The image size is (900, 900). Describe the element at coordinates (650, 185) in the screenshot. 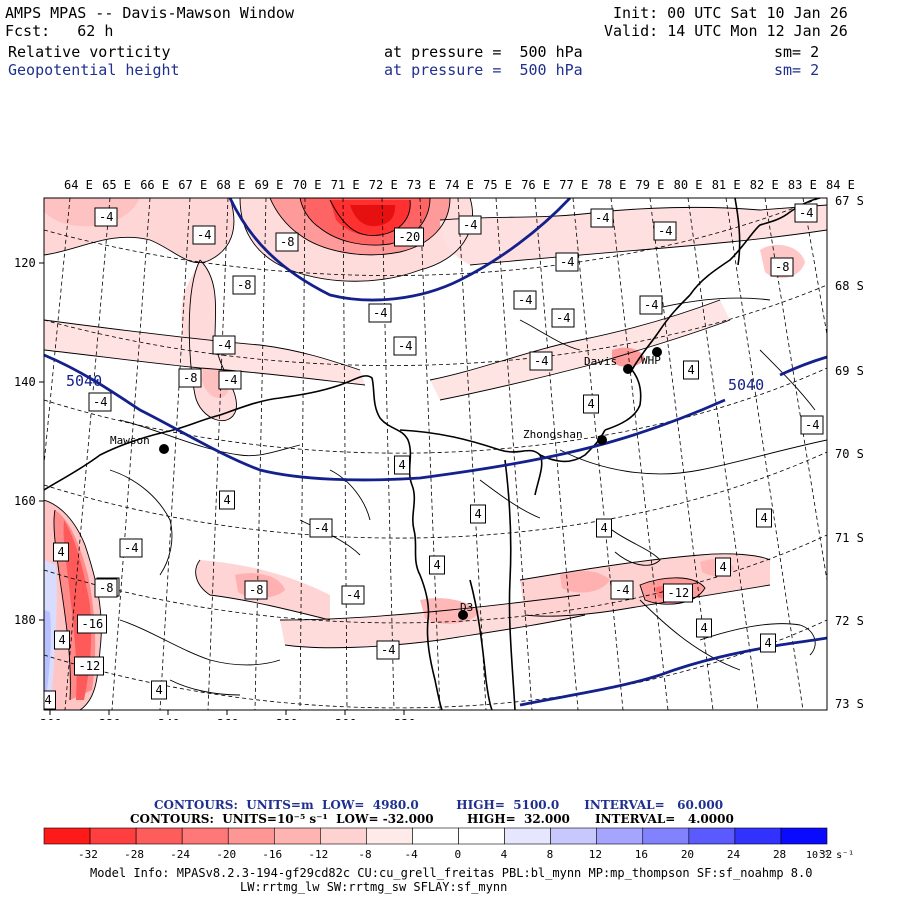

I see `longitude-label: 79 E` at that location.